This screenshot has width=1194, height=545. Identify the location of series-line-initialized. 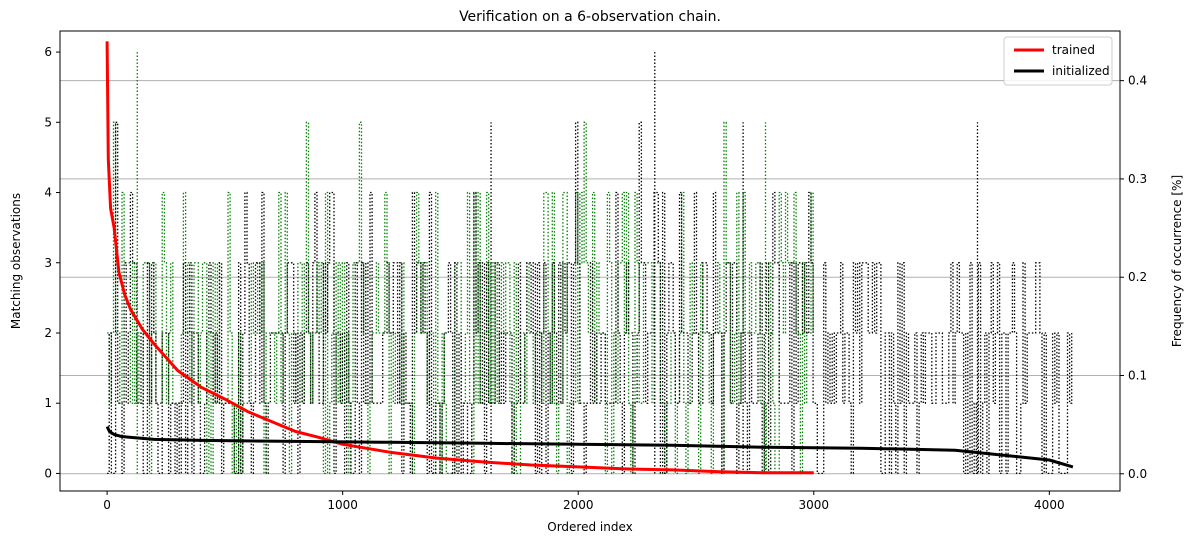
(589, 447).